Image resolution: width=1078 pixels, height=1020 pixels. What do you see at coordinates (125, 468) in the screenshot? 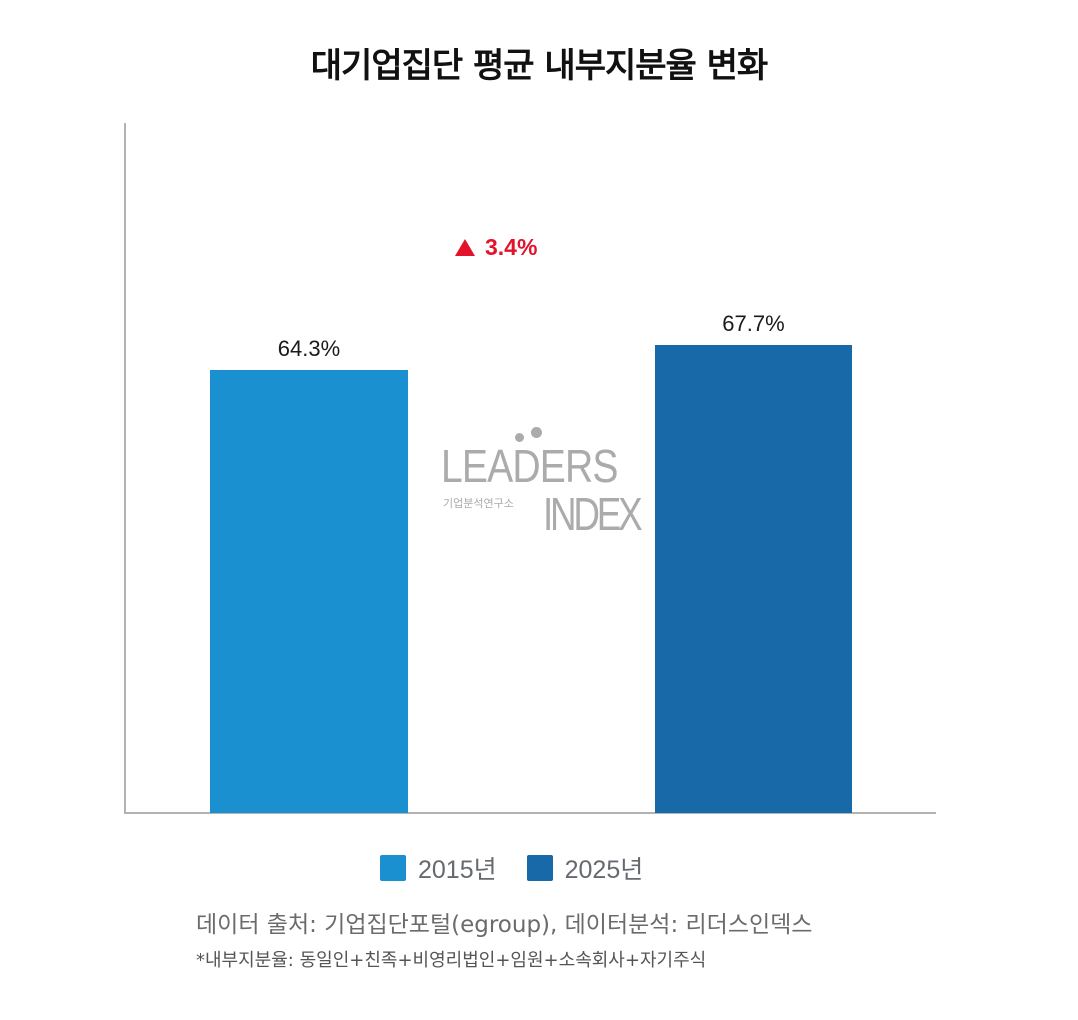
I see `y-axis-line` at bounding box center [125, 468].